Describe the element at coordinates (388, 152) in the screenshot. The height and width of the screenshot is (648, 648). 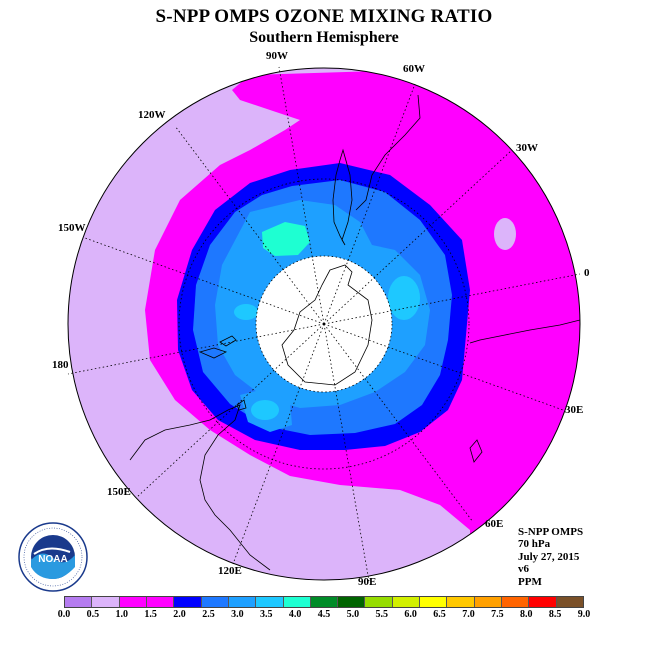
I see `coast-south-america-east` at that location.